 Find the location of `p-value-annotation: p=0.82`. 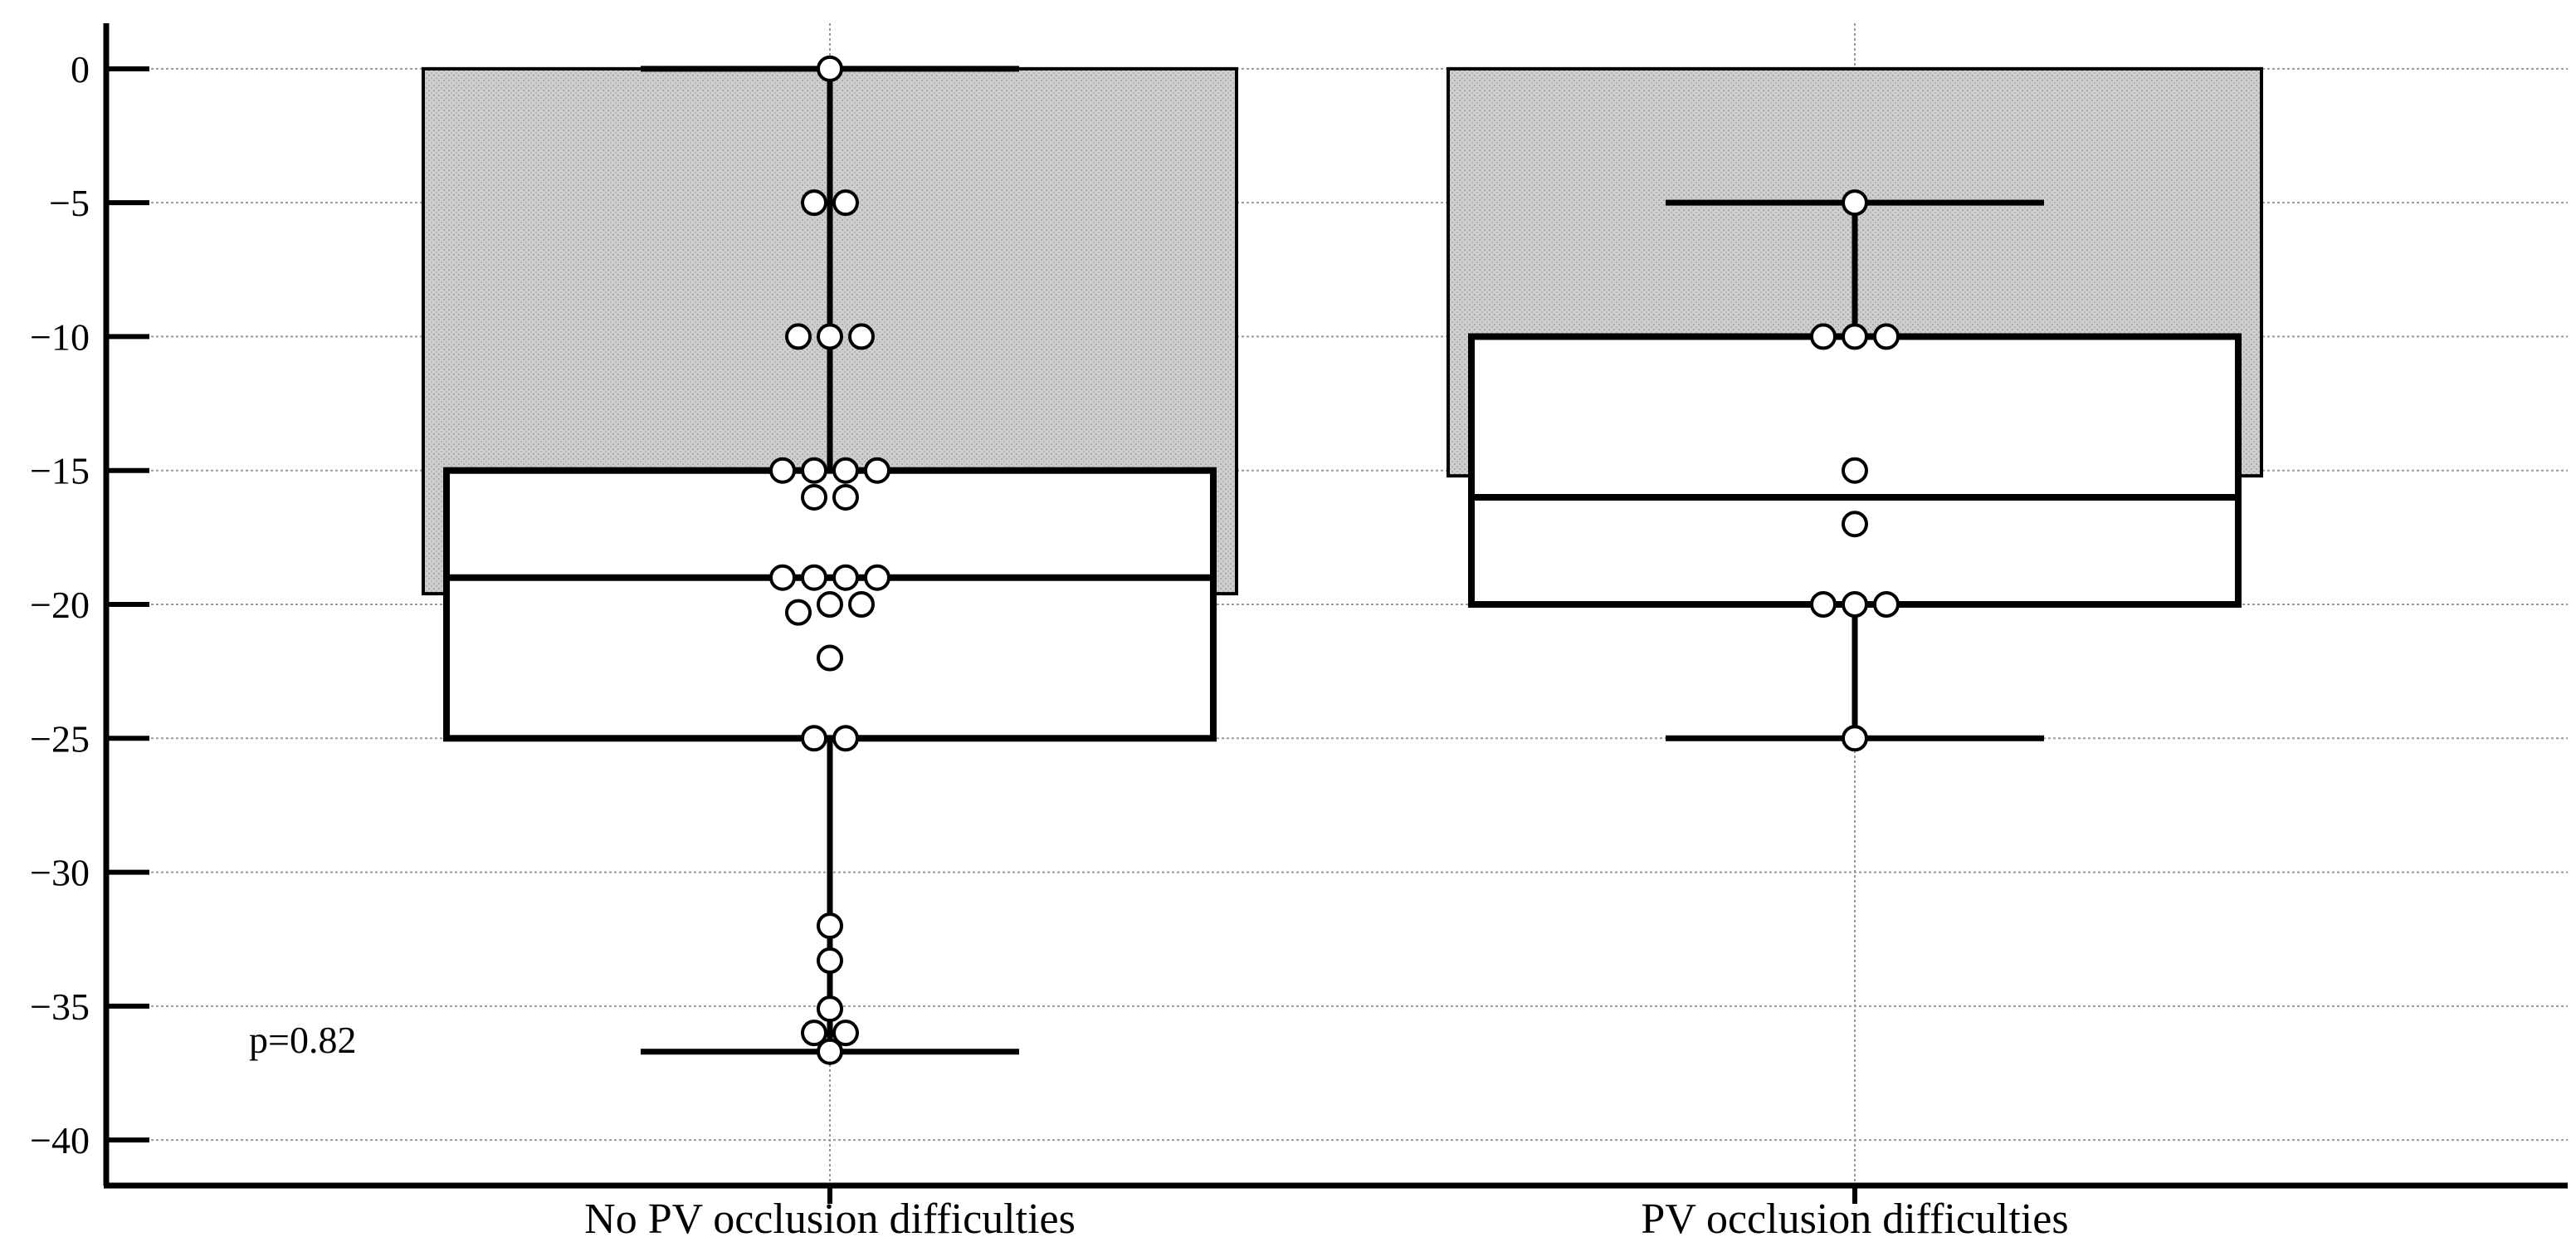

p-value-annotation: p=0.82 is located at coordinates (303, 1040).